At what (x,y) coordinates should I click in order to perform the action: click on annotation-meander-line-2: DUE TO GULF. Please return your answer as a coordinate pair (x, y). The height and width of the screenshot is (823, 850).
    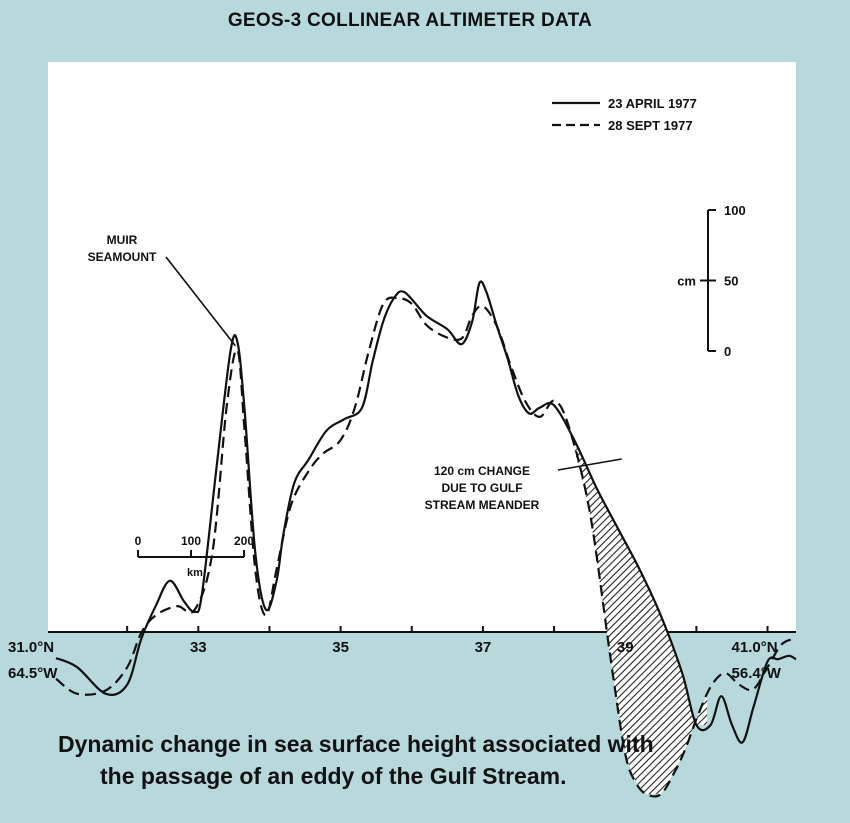
    Looking at the image, I should click on (481, 488).